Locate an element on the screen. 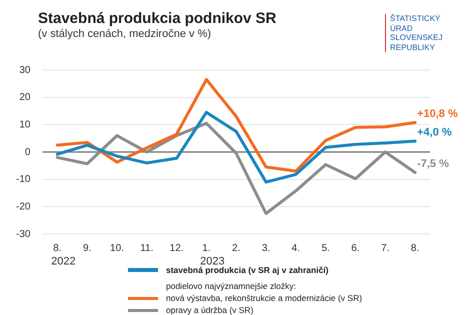 This screenshot has width=474, height=315. y-tick-label: -30 is located at coordinates (23, 234).